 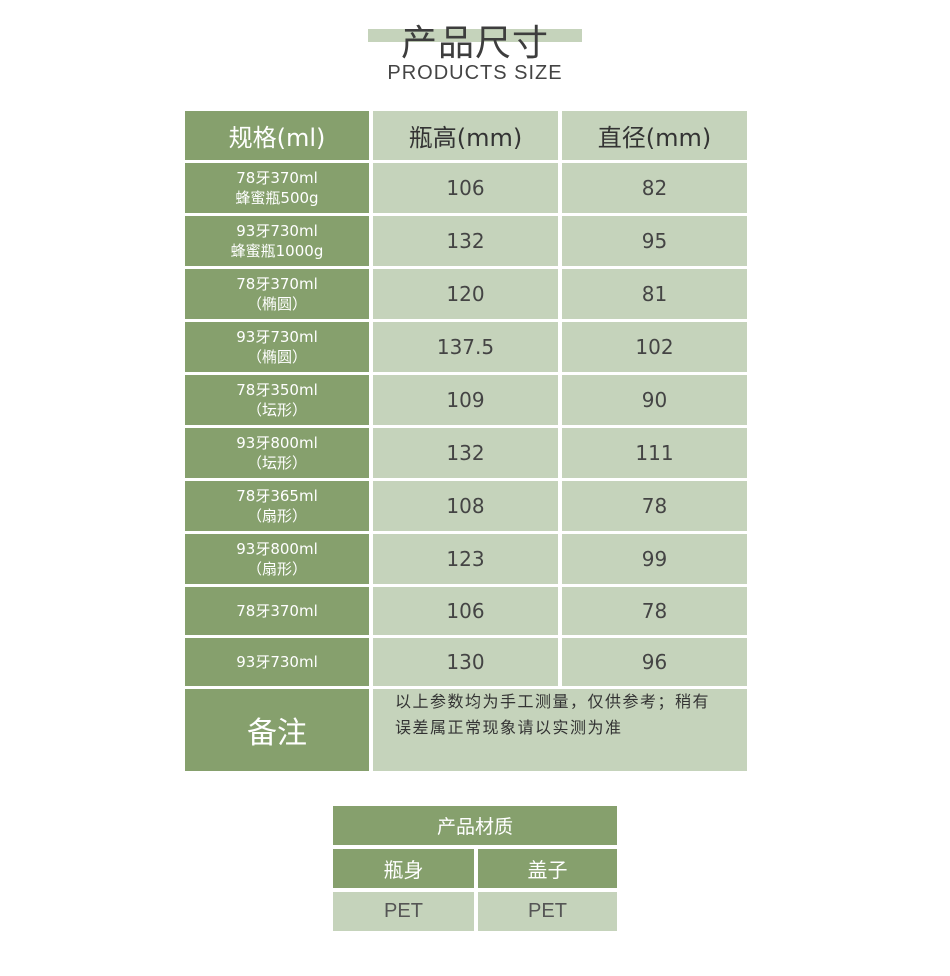 What do you see at coordinates (654, 188) in the screenshot?
I see `diameter-cell: 82` at bounding box center [654, 188].